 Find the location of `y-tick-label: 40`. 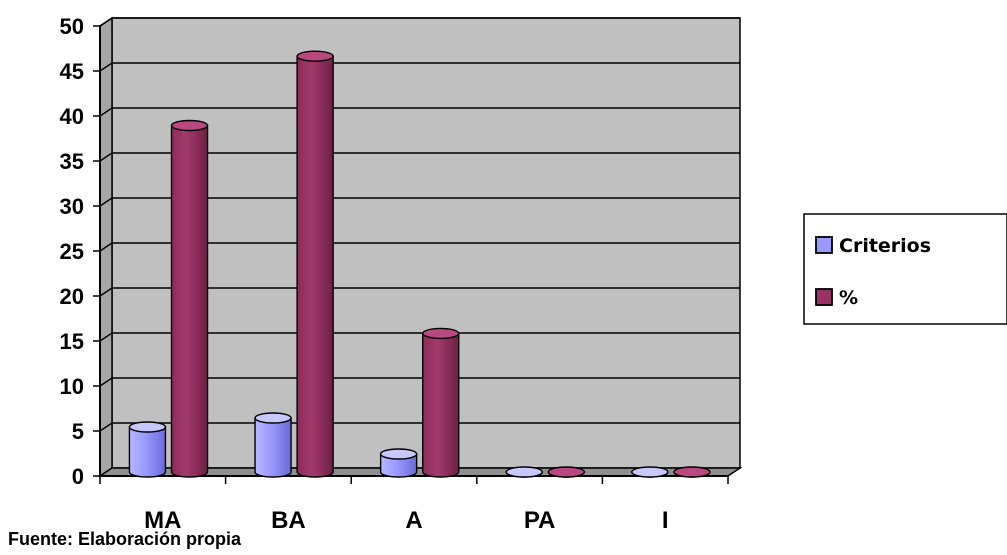

y-tick-label: 40 is located at coordinates (72, 116).